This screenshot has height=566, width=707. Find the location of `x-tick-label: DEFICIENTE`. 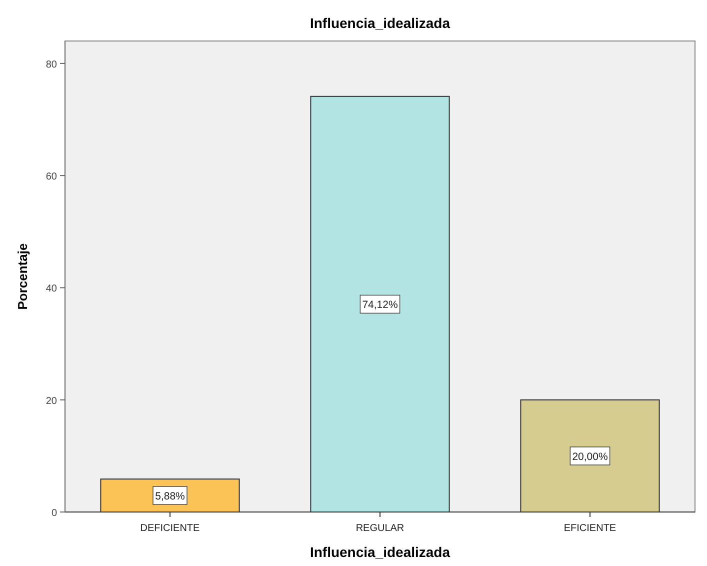

x-tick-label: DEFICIENTE is located at coordinates (170, 528).